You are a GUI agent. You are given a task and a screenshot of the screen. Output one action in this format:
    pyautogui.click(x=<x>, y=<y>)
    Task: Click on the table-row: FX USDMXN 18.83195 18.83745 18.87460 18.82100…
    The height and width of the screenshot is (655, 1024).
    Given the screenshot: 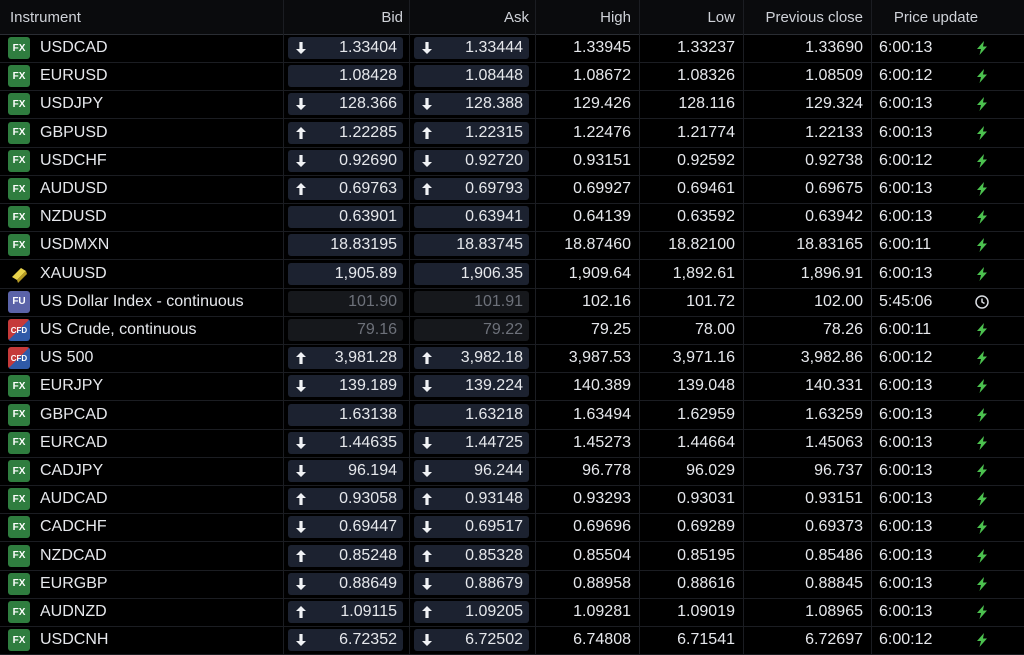 What is the action you would take?
    pyautogui.click(x=512, y=246)
    